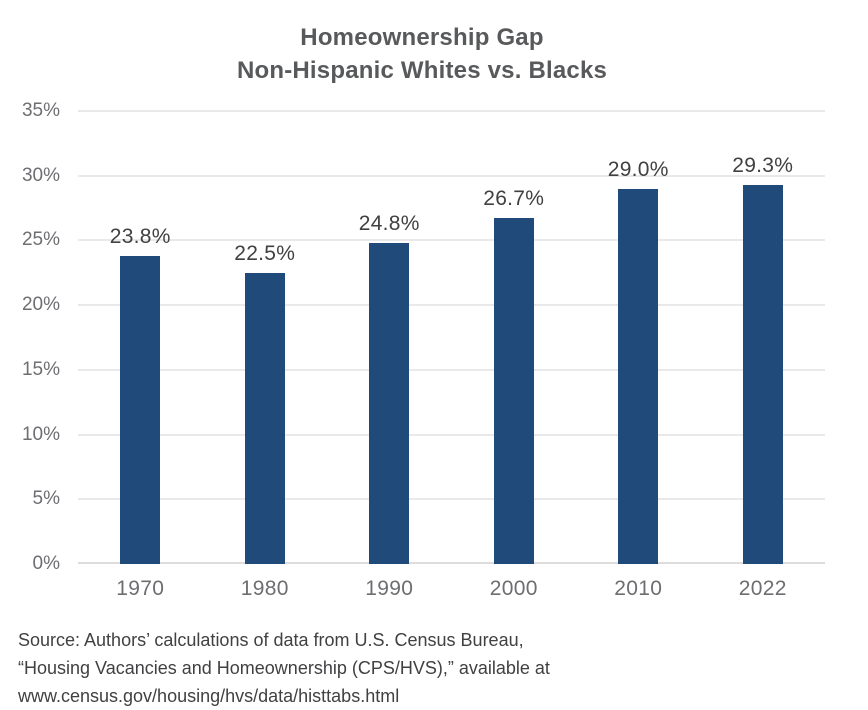 The width and height of the screenshot is (868, 710). Describe the element at coordinates (265, 253) in the screenshot. I see `bar-value-label-1980: 22.5%` at that location.